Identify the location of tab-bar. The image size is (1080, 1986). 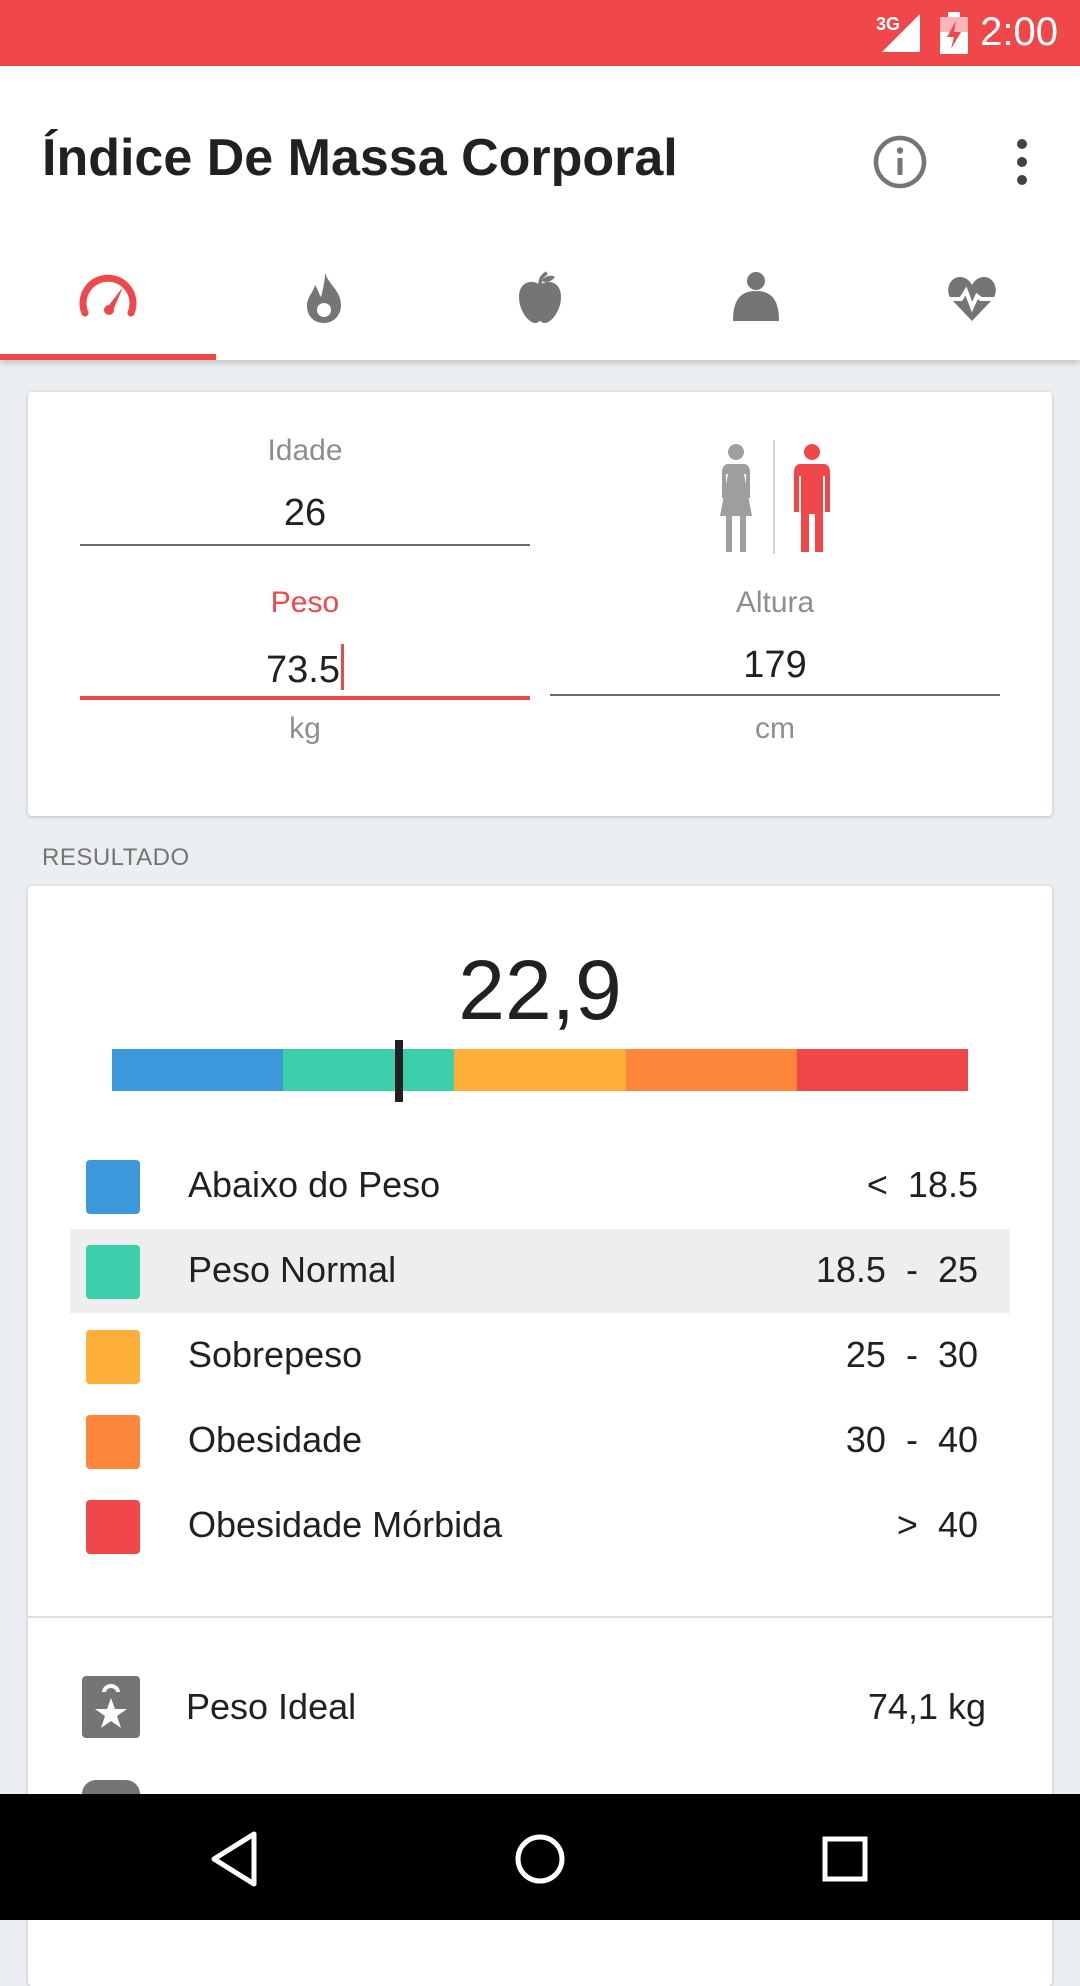
(540, 298).